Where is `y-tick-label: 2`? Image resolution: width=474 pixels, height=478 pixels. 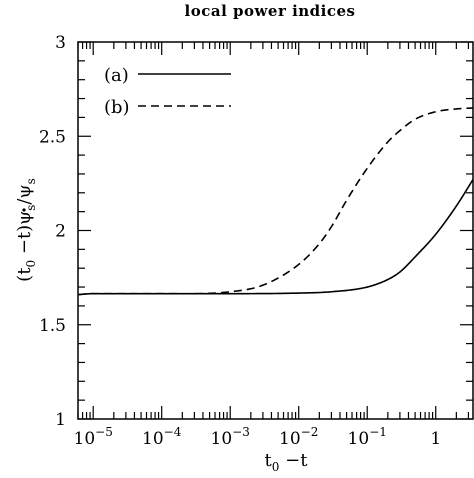
y-tick-label: 2 is located at coordinates (60, 232).